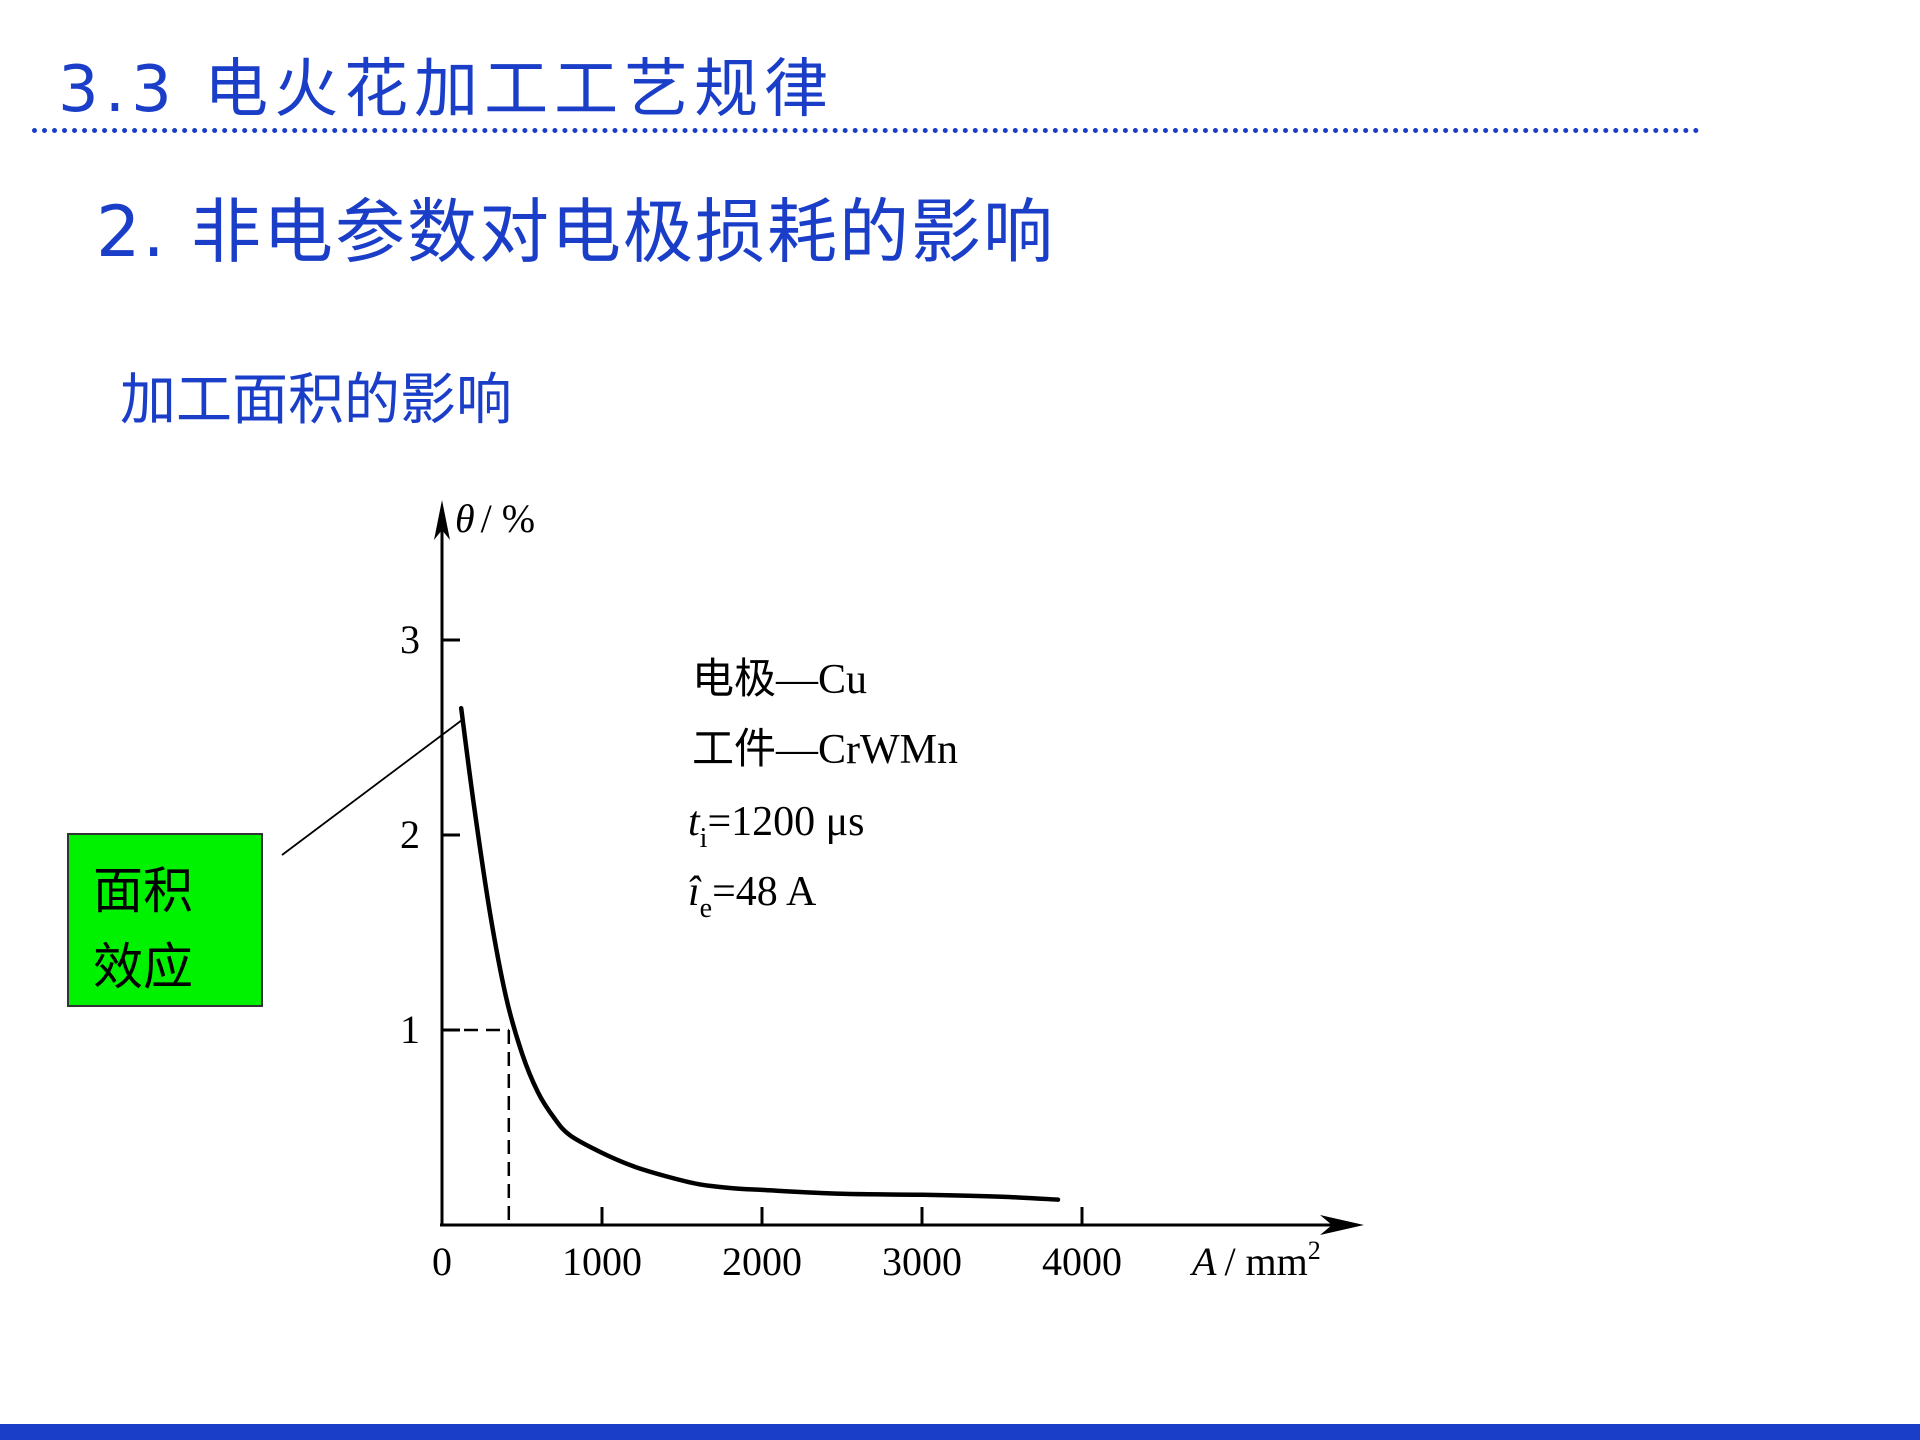 This screenshot has width=1920, height=1440. Describe the element at coordinates (442, 1261) in the screenshot. I see `x-tick-label: 0` at that location.